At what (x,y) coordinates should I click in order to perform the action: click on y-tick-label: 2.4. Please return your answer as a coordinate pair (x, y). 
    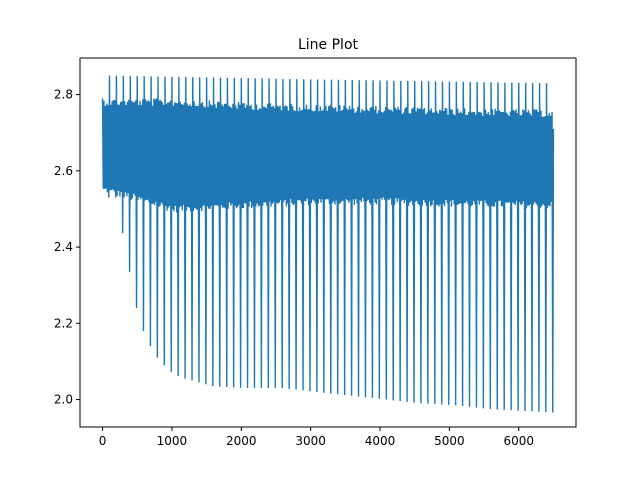
    Looking at the image, I should click on (63, 247).